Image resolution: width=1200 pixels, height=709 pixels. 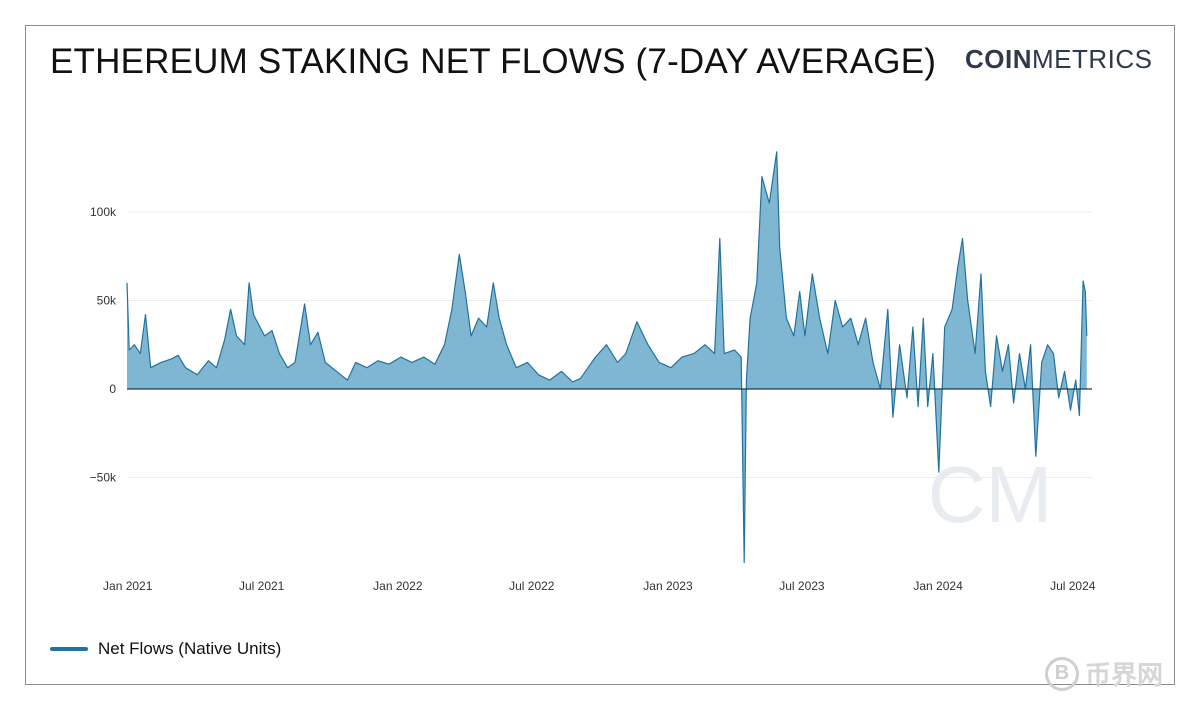 What do you see at coordinates (990, 494) in the screenshot?
I see `cm-watermark: CM` at bounding box center [990, 494].